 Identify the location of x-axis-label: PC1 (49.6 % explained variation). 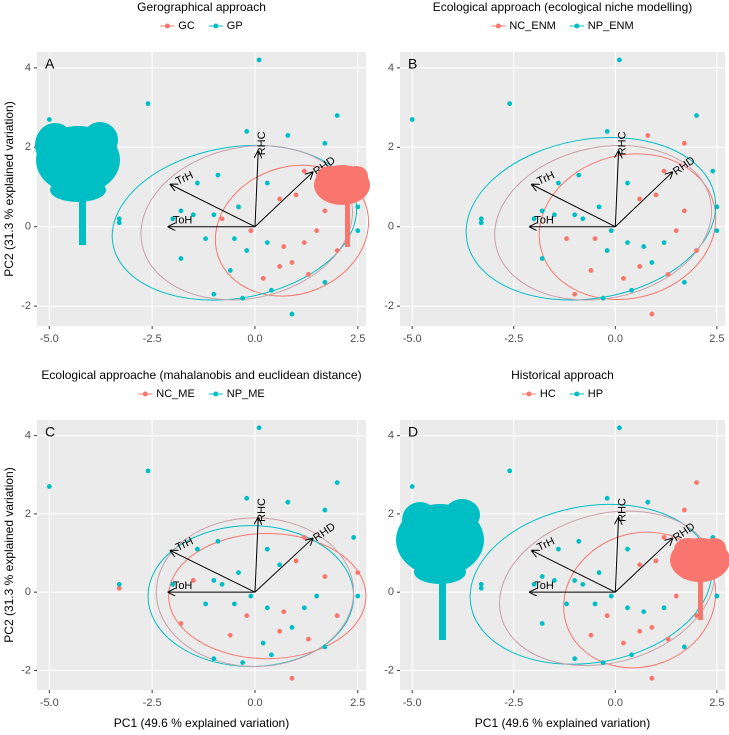
(562, 723).